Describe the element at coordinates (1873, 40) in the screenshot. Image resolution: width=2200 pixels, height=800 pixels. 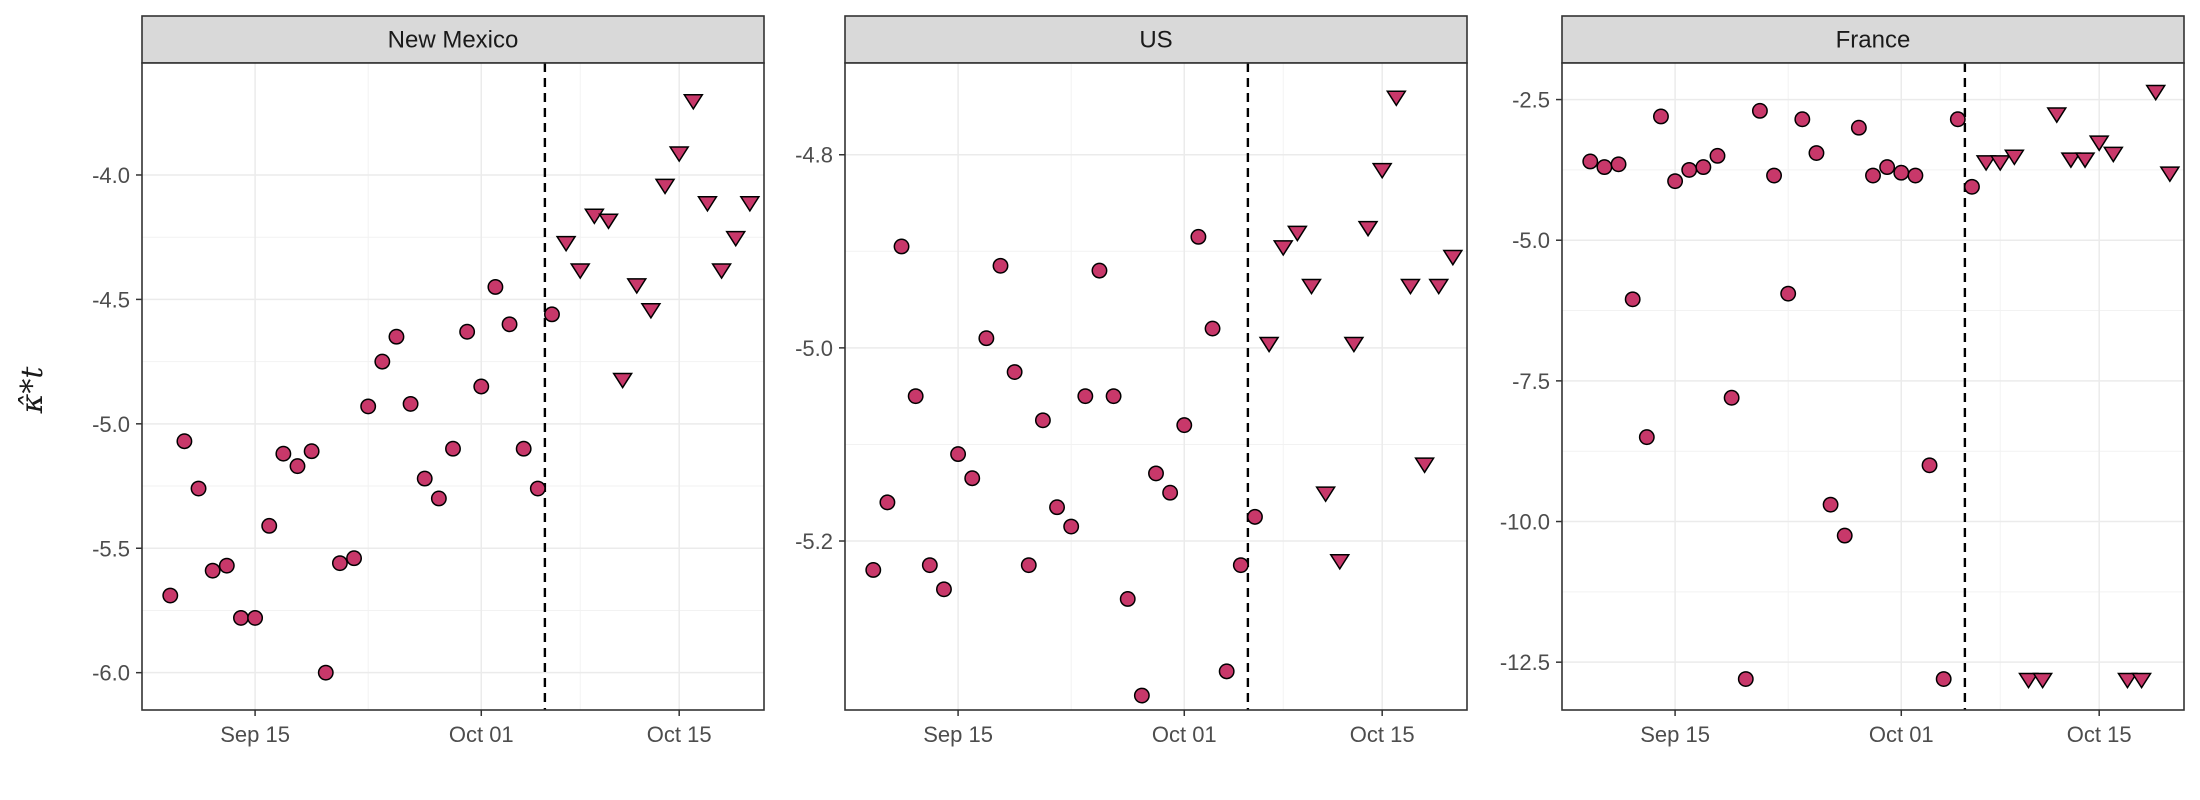
I see `panel-title: France` at that location.